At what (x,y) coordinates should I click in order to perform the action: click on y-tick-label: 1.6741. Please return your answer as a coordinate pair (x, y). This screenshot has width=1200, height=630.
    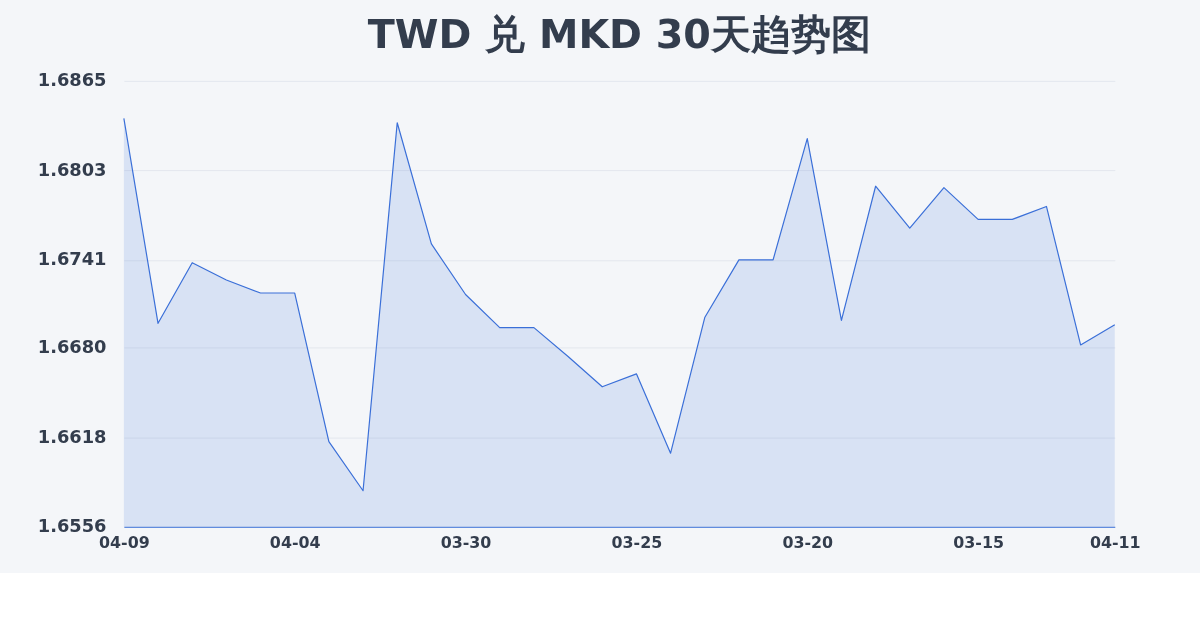
    Looking at the image, I should click on (72, 259).